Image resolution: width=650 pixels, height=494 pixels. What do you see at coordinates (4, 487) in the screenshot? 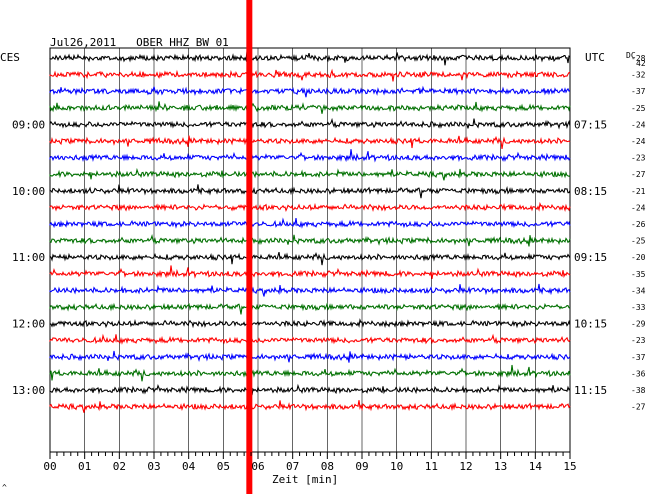
I see `corner-mark: ^` at bounding box center [4, 487].